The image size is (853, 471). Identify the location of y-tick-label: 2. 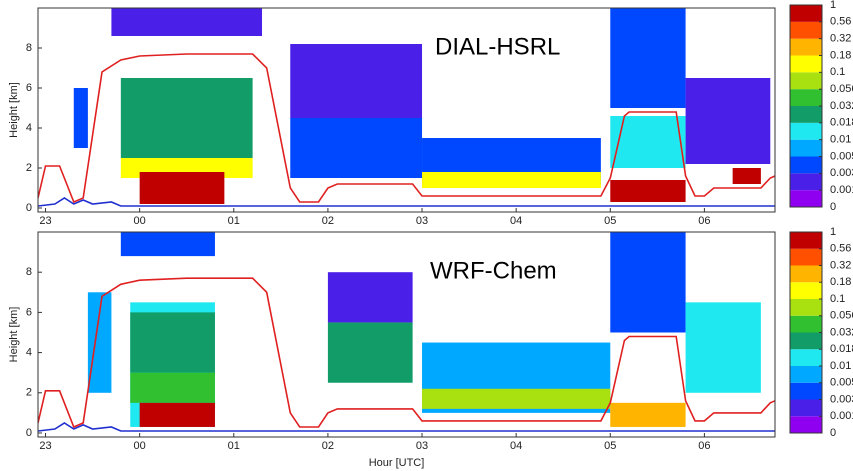
(29, 393).